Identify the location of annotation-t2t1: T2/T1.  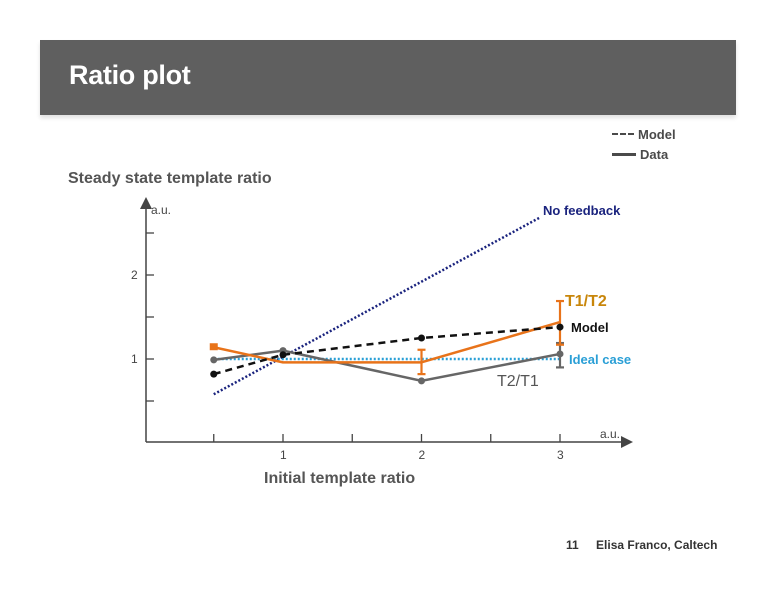
(518, 381).